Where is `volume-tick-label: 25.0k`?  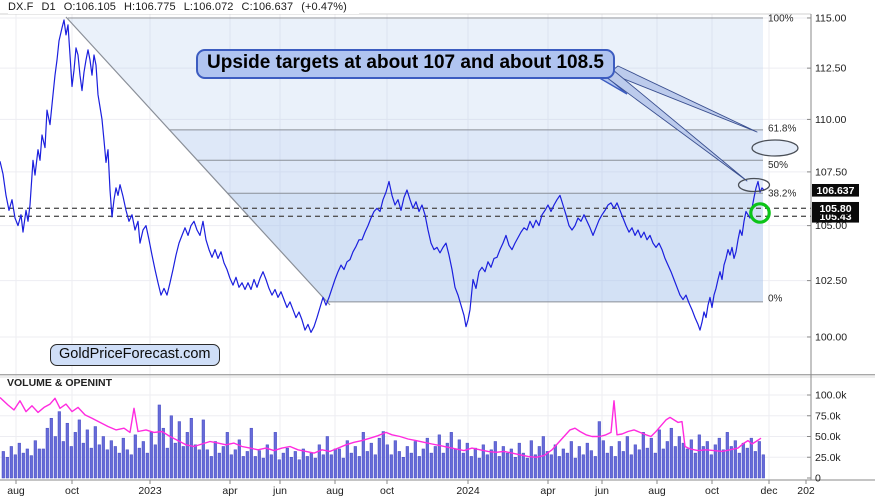 volume-tick-label: 25.0k is located at coordinates (828, 458).